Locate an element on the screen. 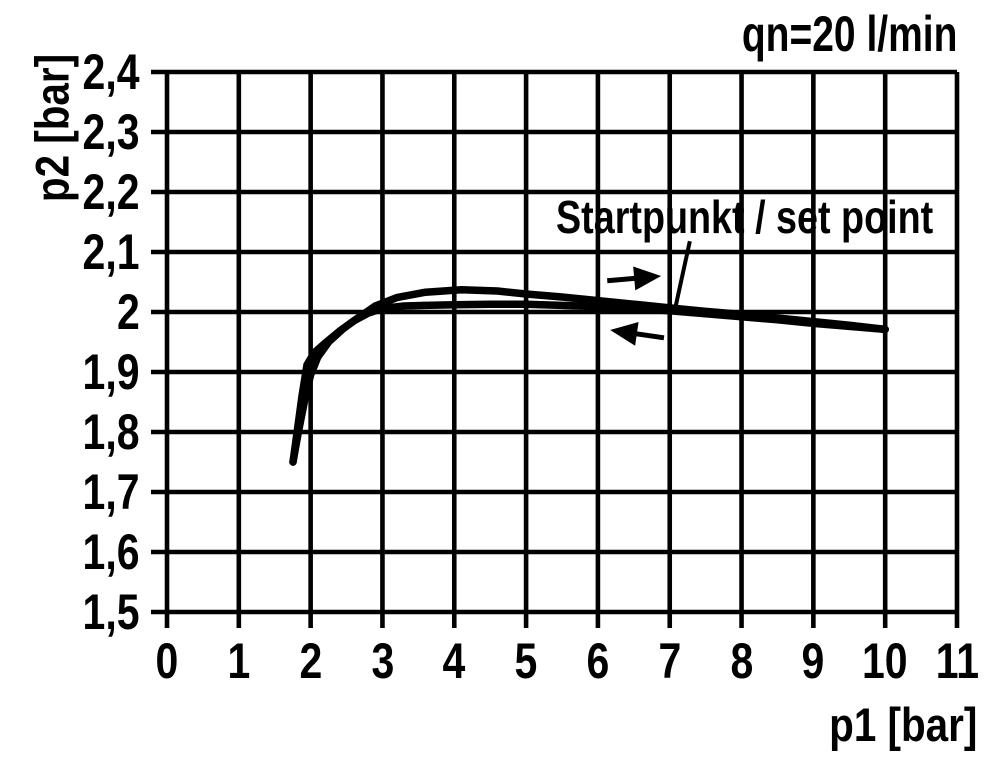 The height and width of the screenshot is (764, 1000). set-point-annotation: Startpunkt / set point is located at coordinates (778, 217).